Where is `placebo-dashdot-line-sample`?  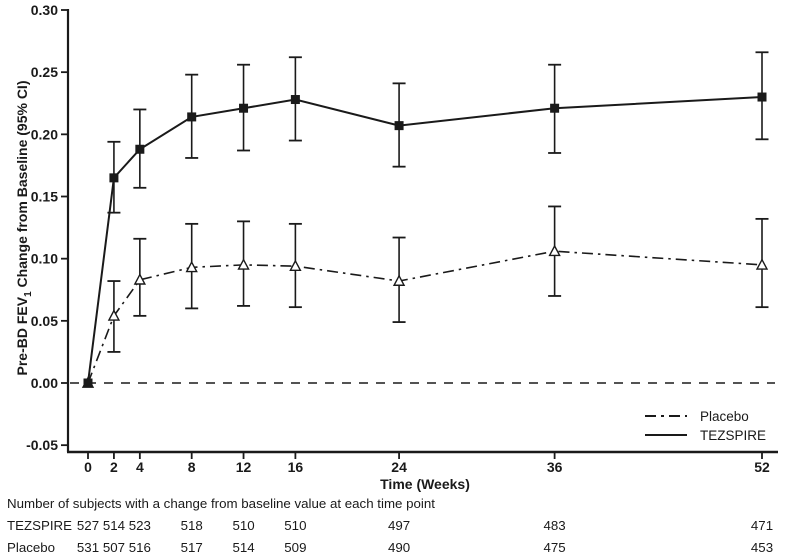
placebo-dashdot-line-sample is located at coordinates (666, 416).